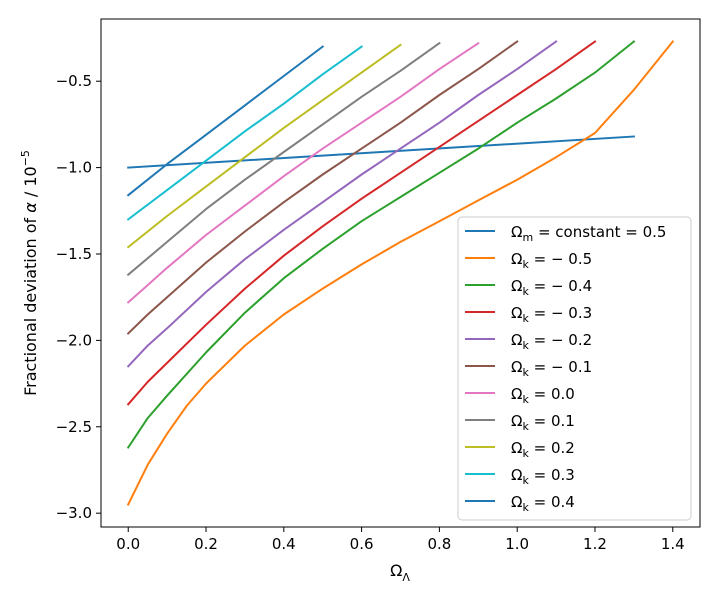 This screenshot has height=600, width=719. What do you see at coordinates (673, 544) in the screenshot?
I see `x-tick-label: 1.4` at bounding box center [673, 544].